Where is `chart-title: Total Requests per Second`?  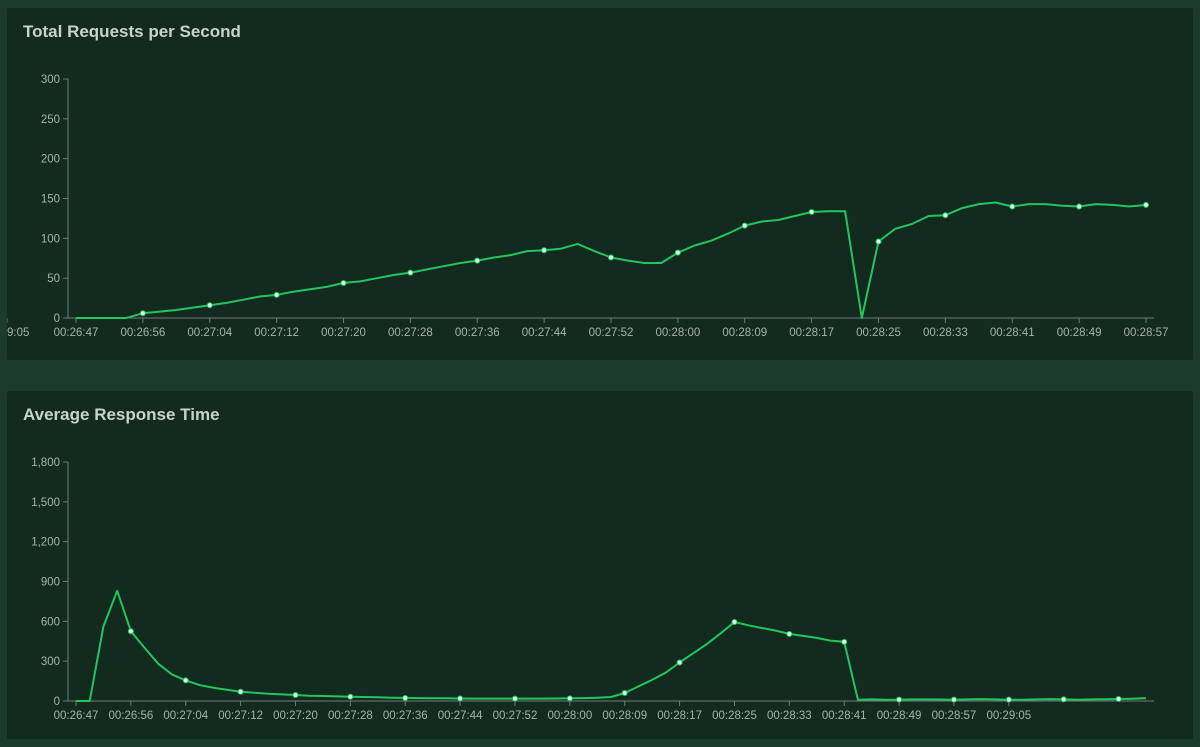 chart-title: Total Requests per Second is located at coordinates (132, 31).